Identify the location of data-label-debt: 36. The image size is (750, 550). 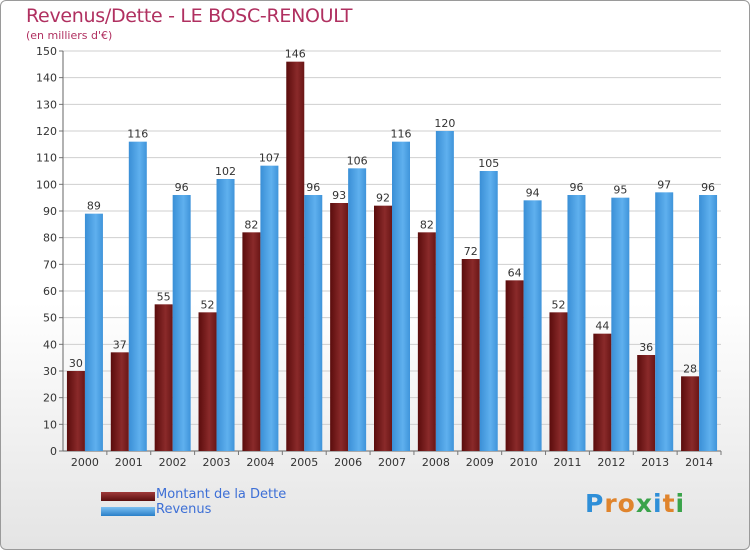
(646, 347).